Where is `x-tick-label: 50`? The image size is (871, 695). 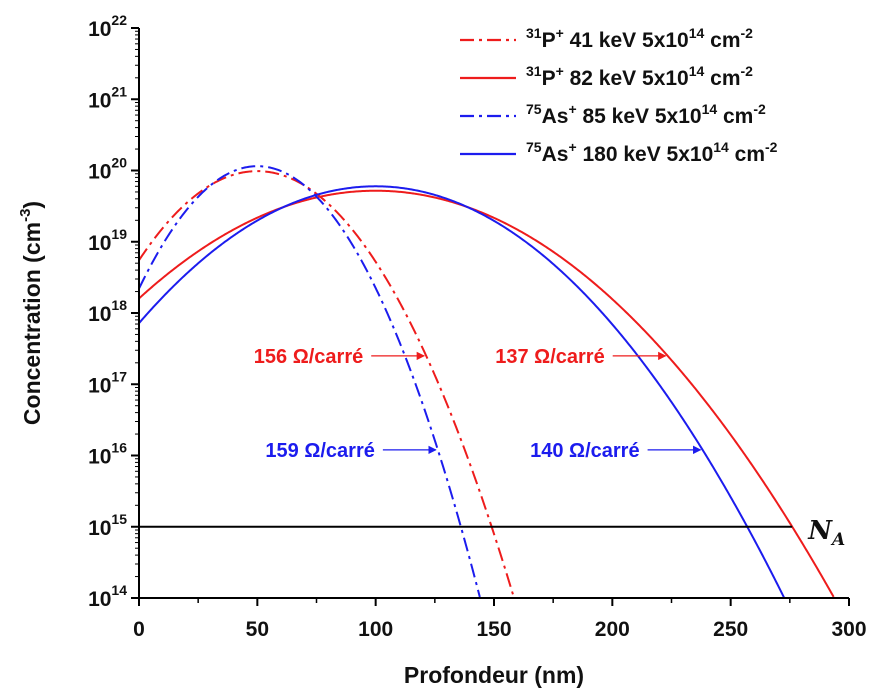
x-tick-label: 50 is located at coordinates (257, 629).